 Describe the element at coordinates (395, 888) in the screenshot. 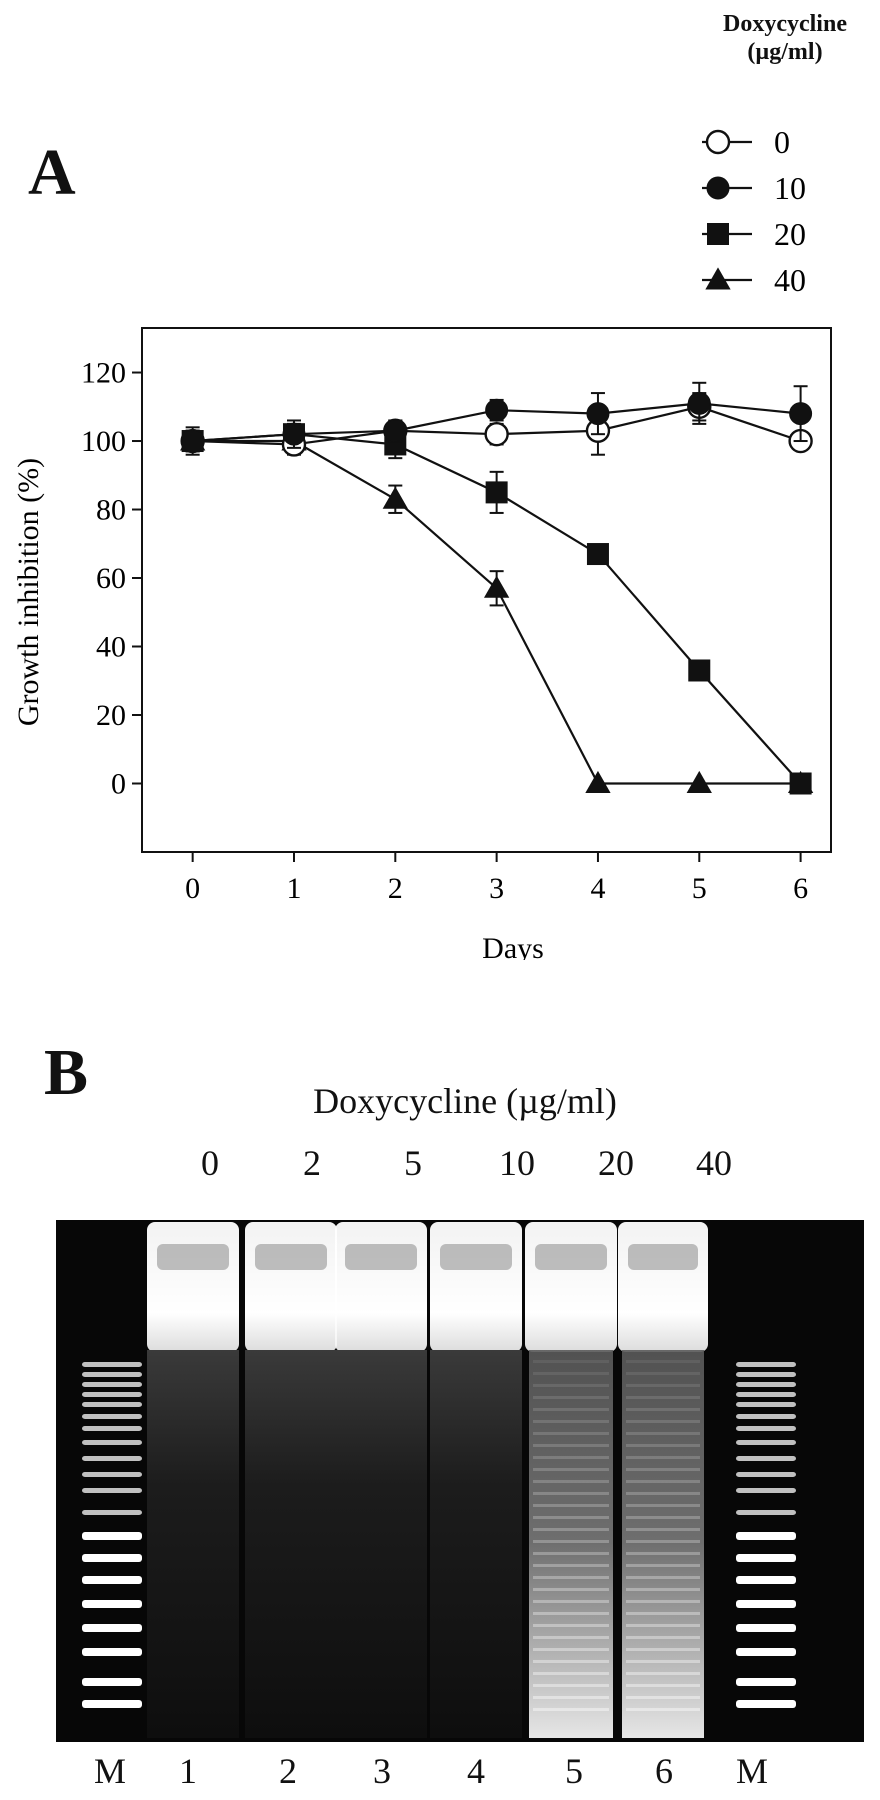

I see `x-tick-label: 2` at that location.